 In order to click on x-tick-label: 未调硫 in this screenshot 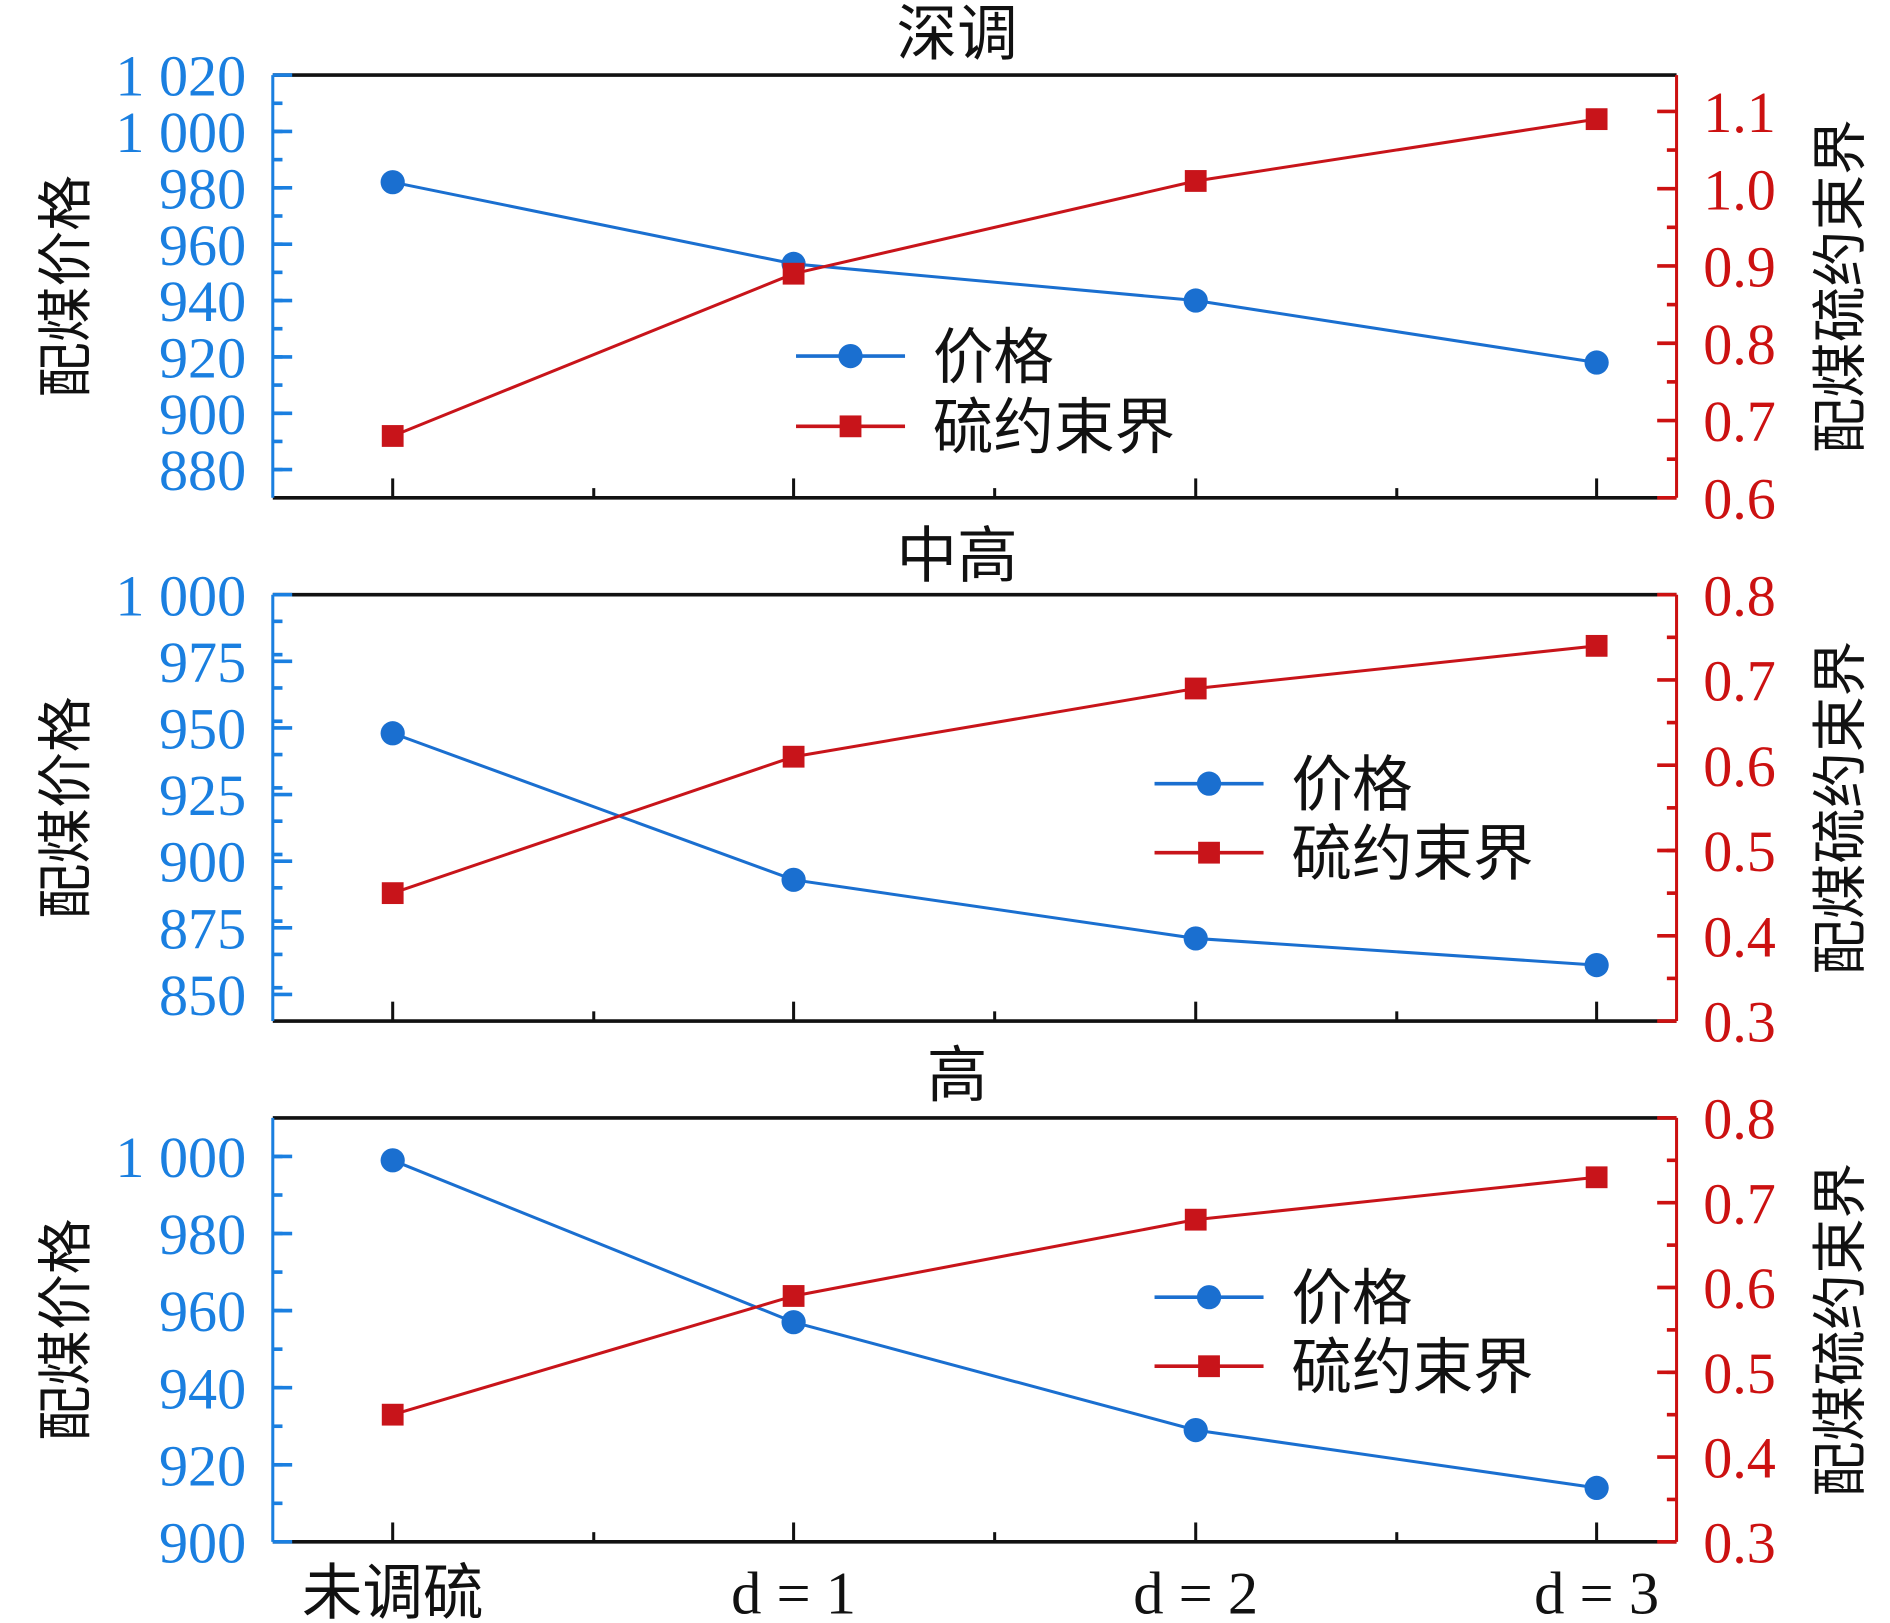, I will do `click(393, 1590)`.